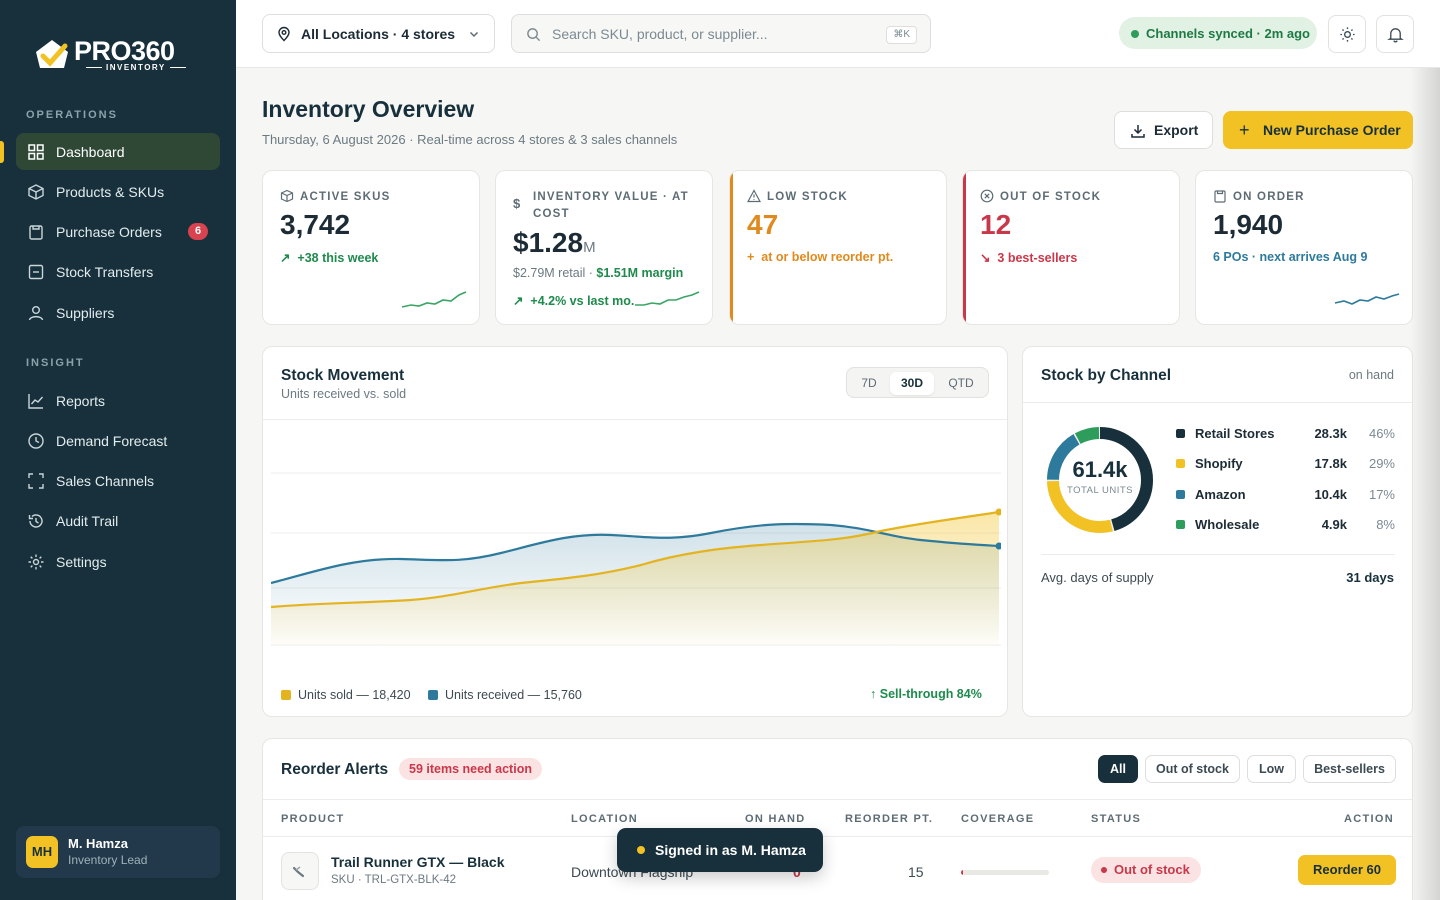  What do you see at coordinates (434, 299) in the screenshot?
I see `sparkline` at bounding box center [434, 299].